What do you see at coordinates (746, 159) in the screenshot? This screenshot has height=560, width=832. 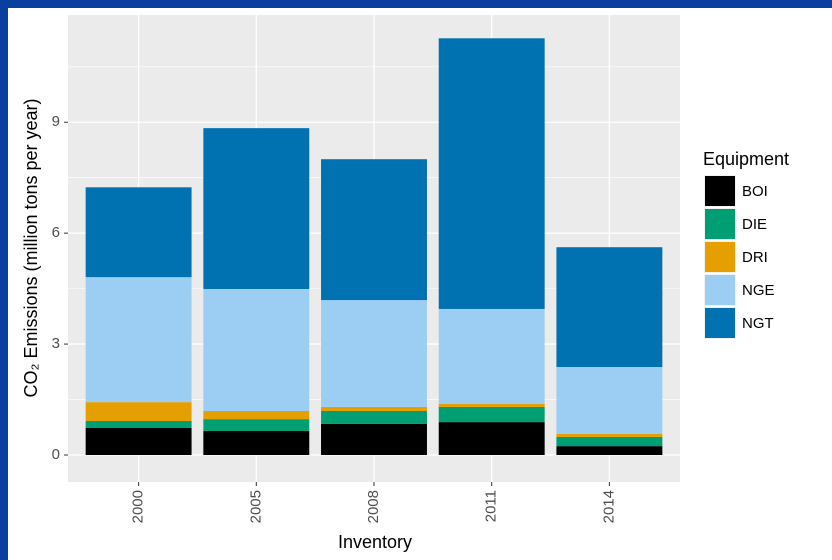 I see `legend-title: Equipment` at bounding box center [746, 159].